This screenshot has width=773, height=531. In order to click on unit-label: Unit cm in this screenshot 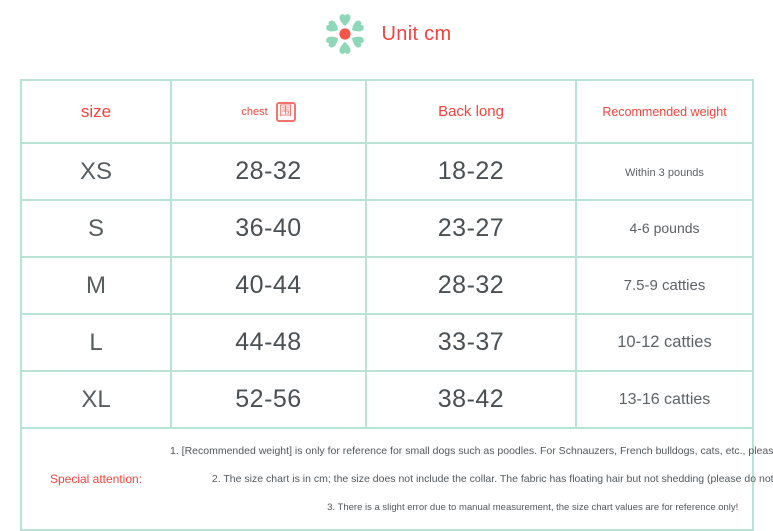, I will do `click(416, 33)`.